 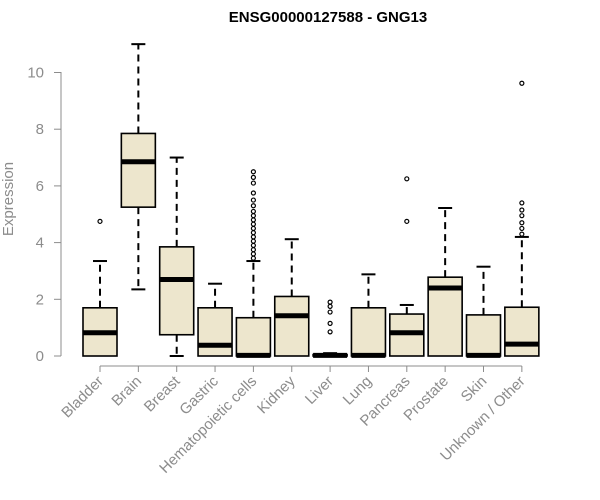 What do you see at coordinates (100, 287) in the screenshot?
I see `box-bladder` at bounding box center [100, 287].